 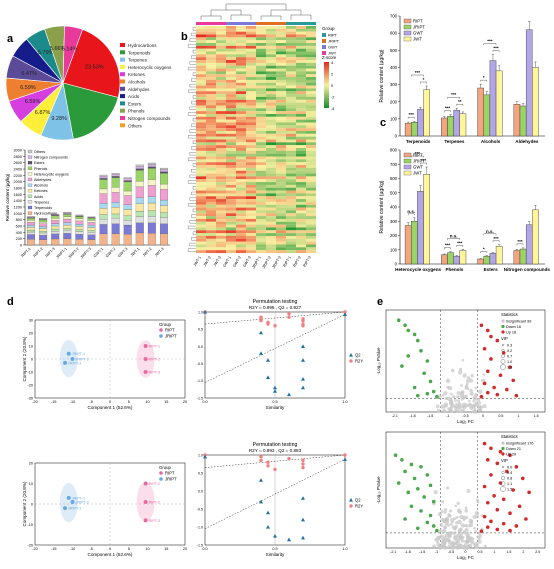 I want to click on pie-slice-label: 6.87%, so click(x=43, y=113).